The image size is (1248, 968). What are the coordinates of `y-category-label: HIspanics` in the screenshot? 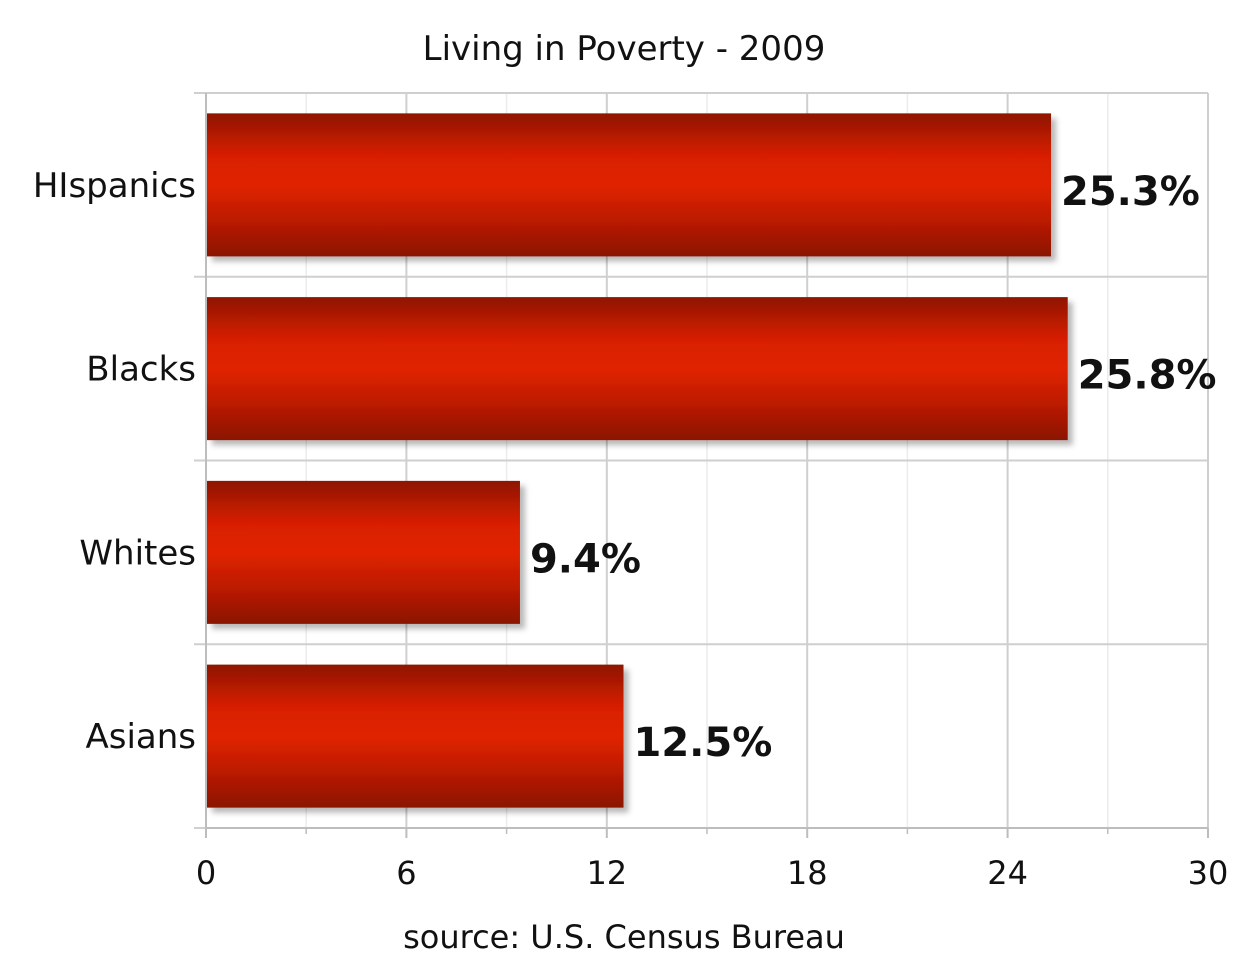 It's located at (114, 186).